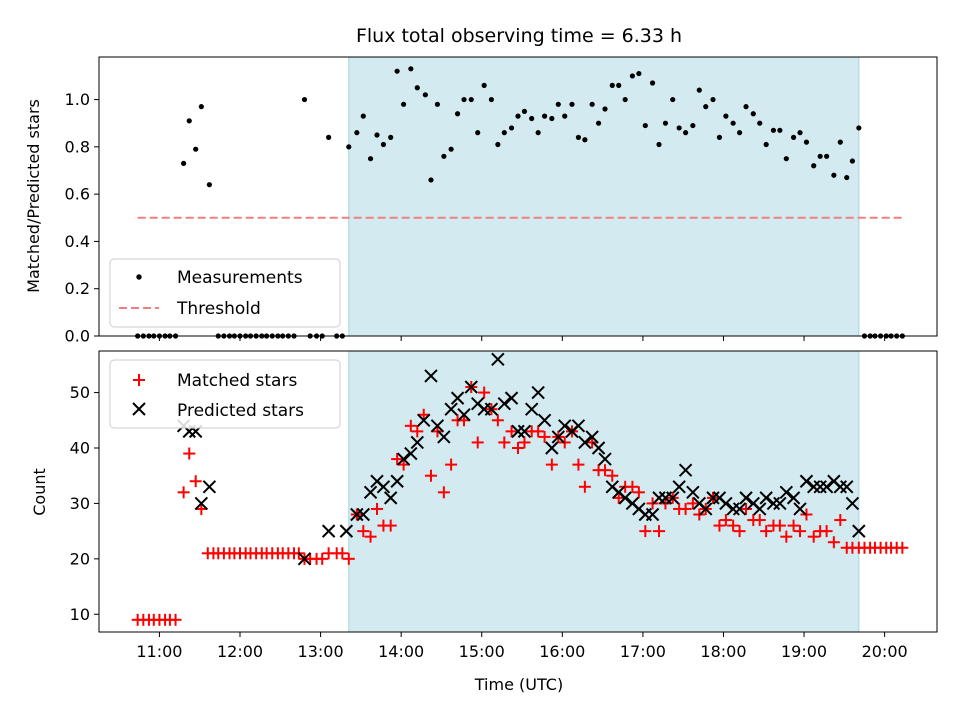 The width and height of the screenshot is (960, 720). Describe the element at coordinates (84, 503) in the screenshot. I see `bottom-y-ticks: 10 20 30 40 50` at that location.